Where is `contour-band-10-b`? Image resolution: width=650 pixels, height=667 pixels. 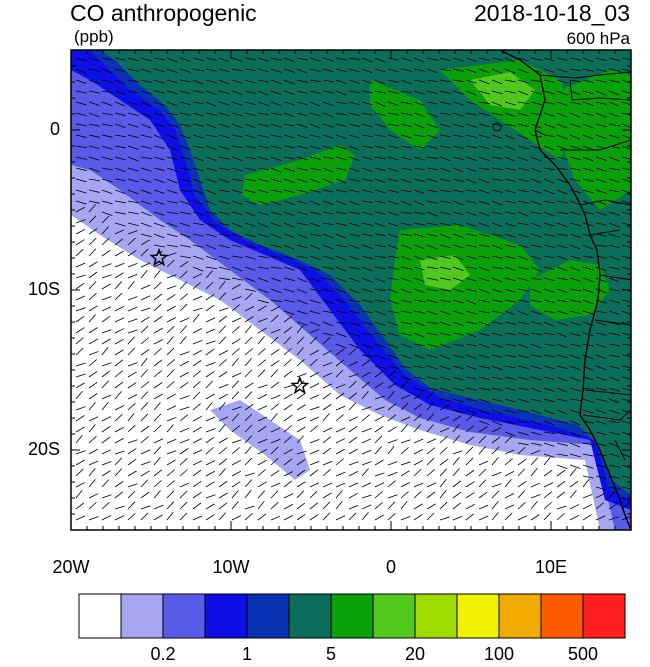
contour-band-10-b is located at coordinates (405, 115).